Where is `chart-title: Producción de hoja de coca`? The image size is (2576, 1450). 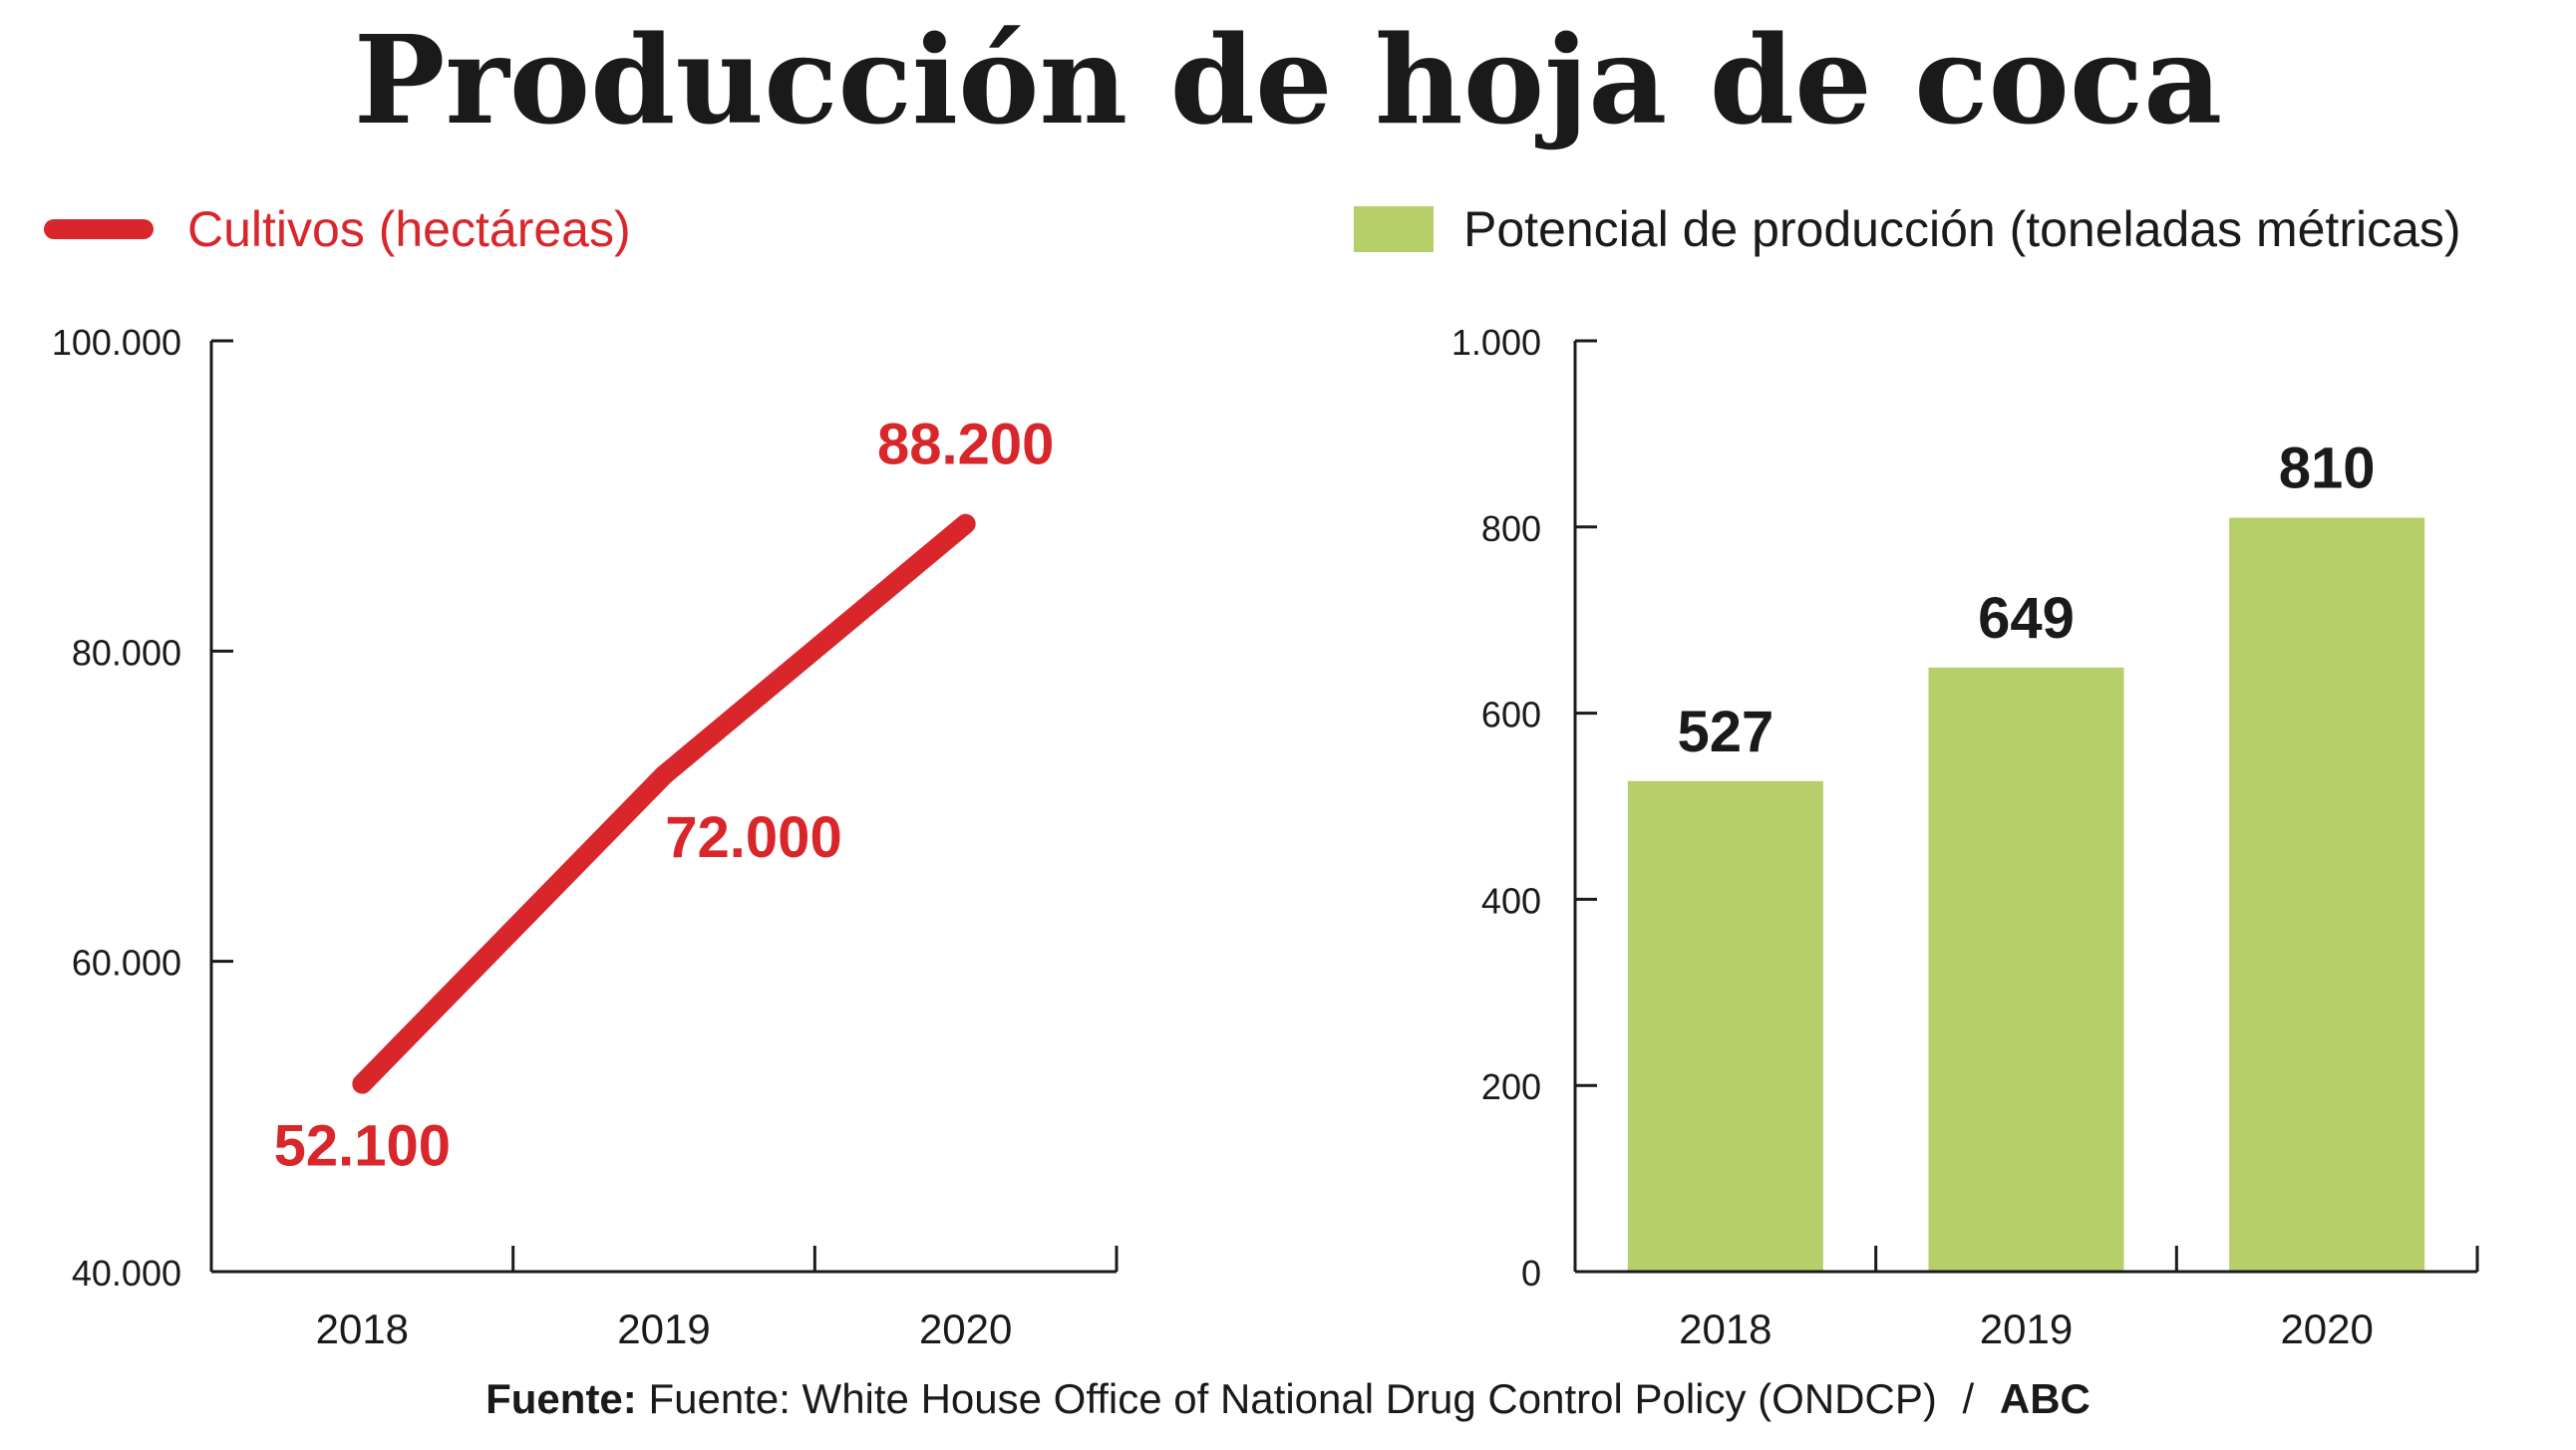
chart-title: Producción de hoja de coca is located at coordinates (1288, 79).